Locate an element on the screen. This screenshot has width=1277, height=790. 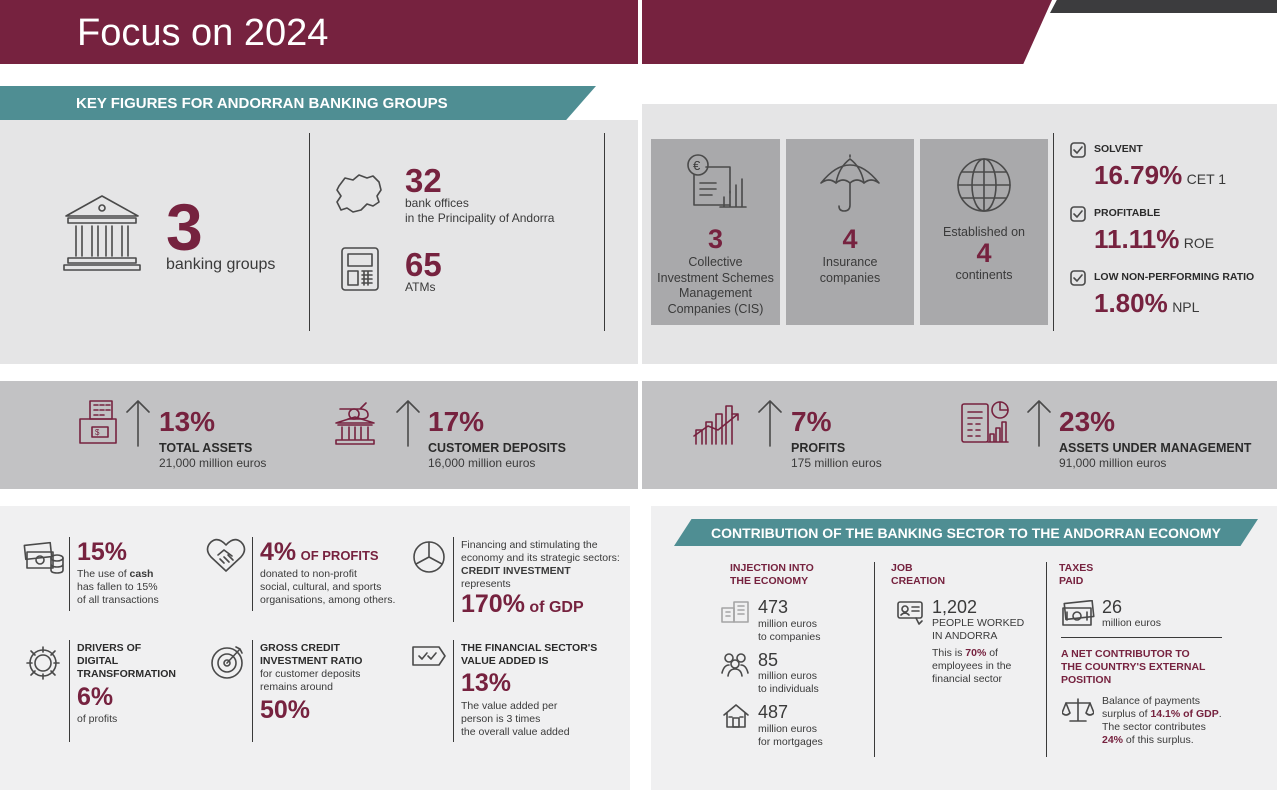
money-bills-icon is located at coordinates (1078, 614).